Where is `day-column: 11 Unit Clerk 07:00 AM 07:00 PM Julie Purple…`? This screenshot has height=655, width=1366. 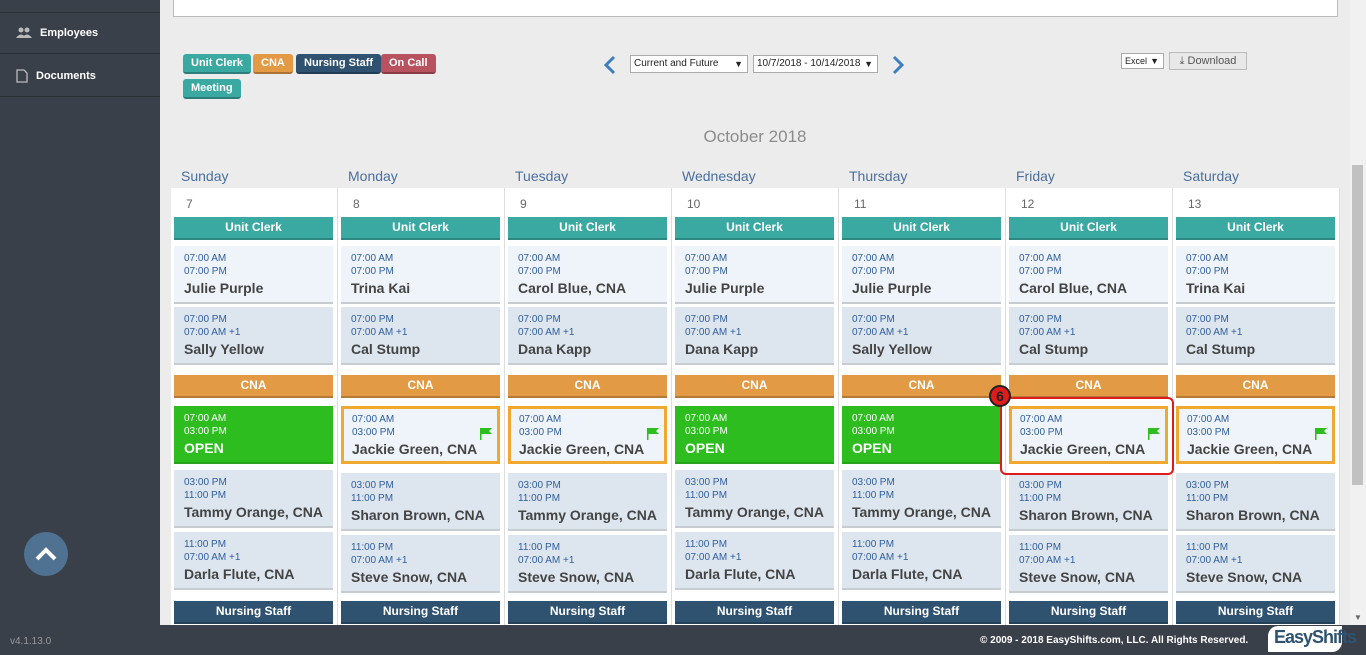 day-column: 11 Unit Clerk 07:00 AM 07:00 PM Julie Purple… is located at coordinates (922, 406).